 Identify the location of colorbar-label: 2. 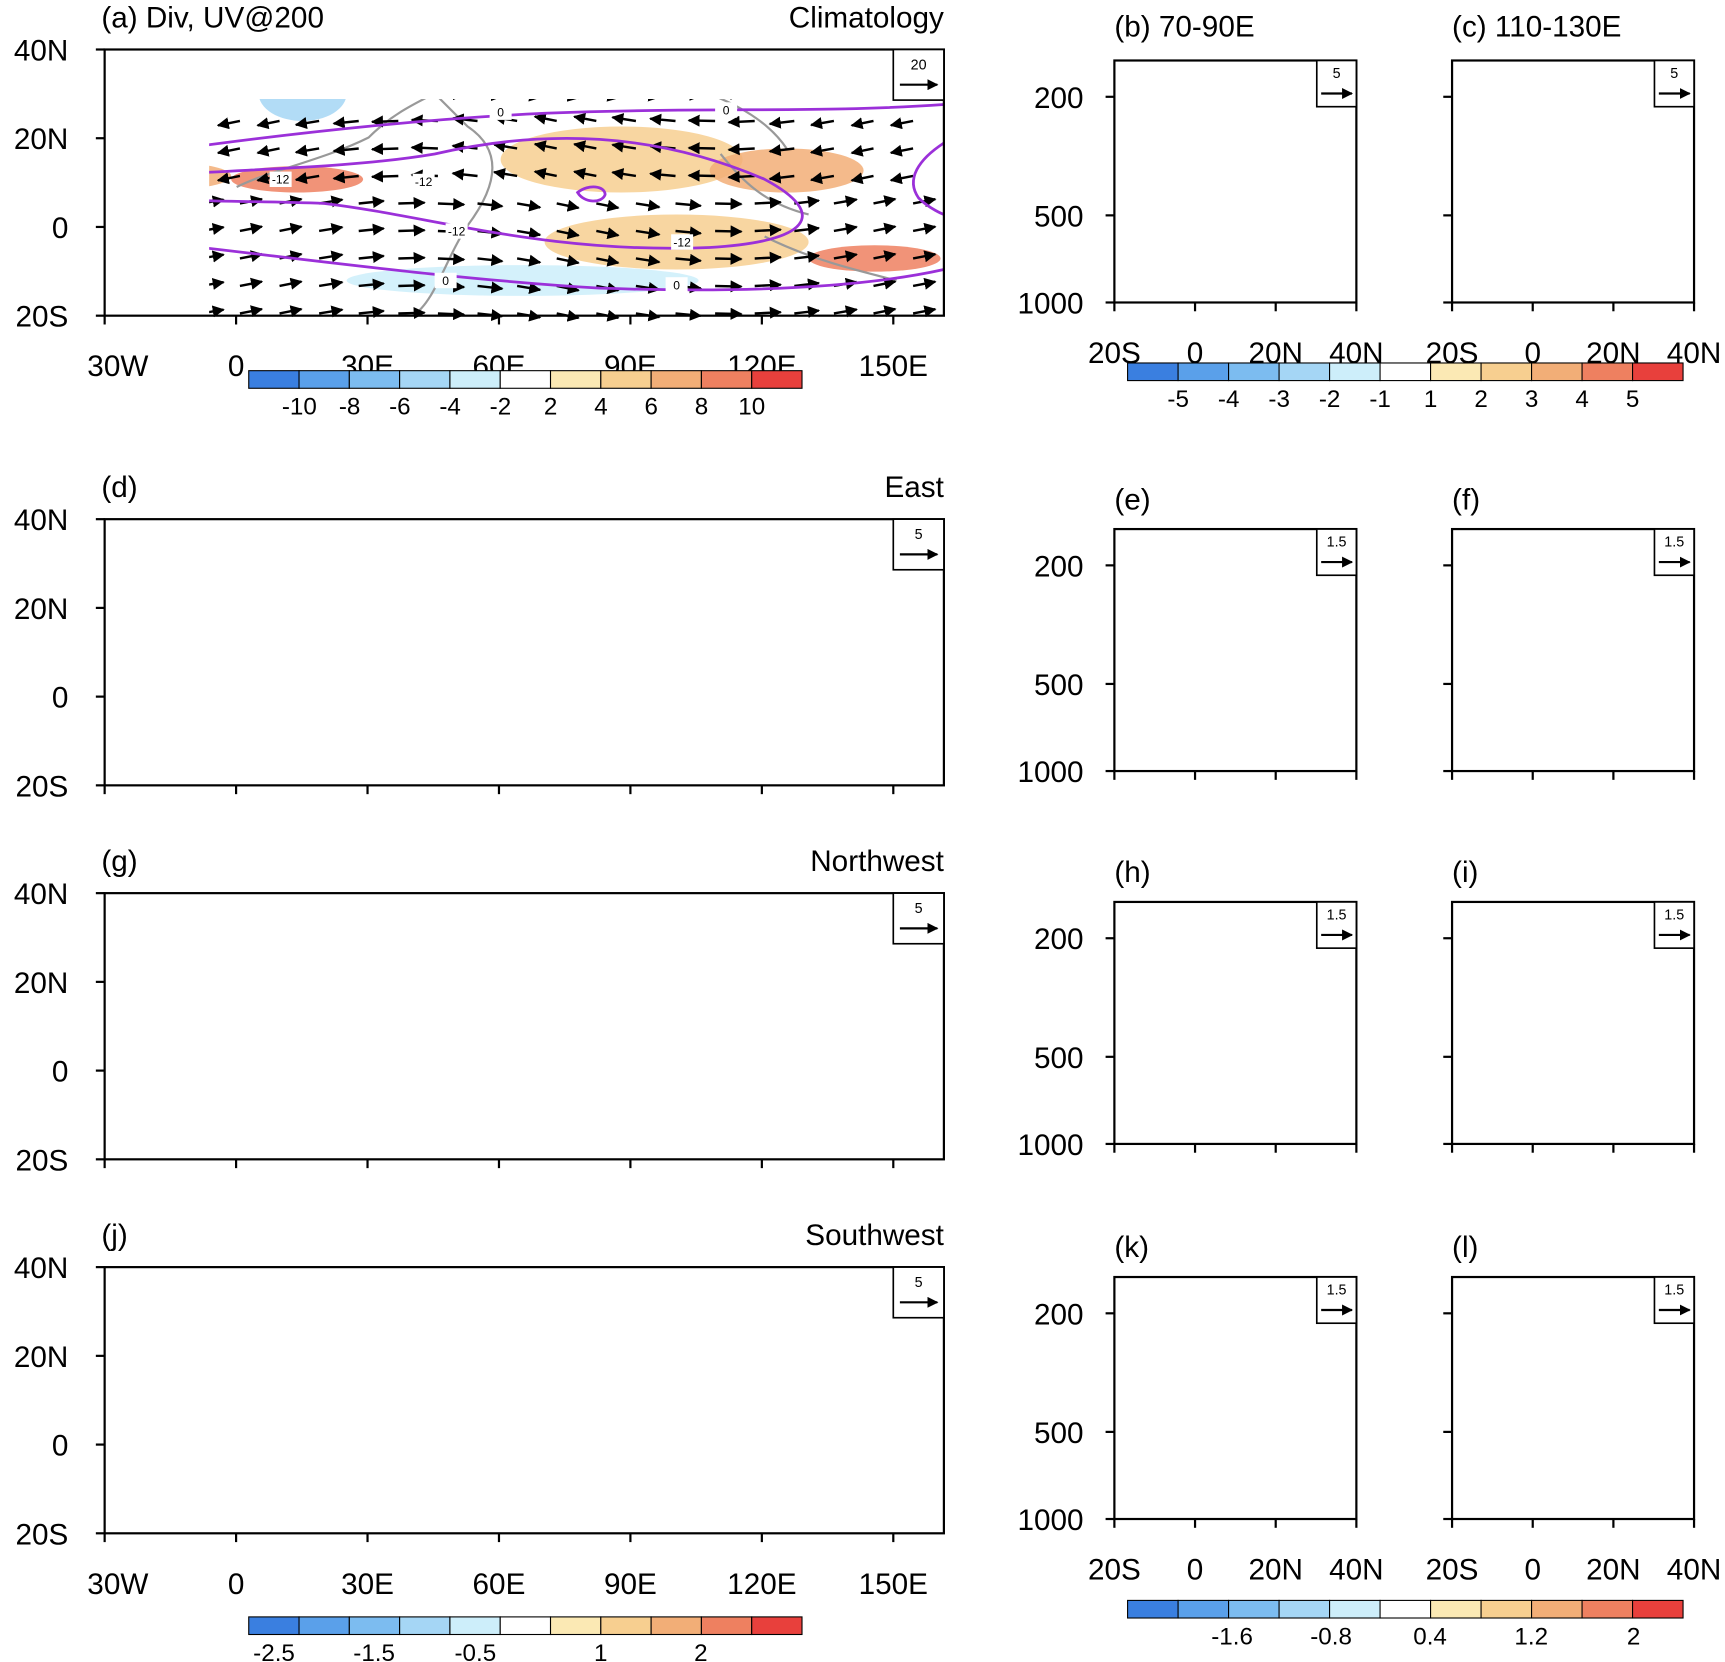
(1633, 1636).